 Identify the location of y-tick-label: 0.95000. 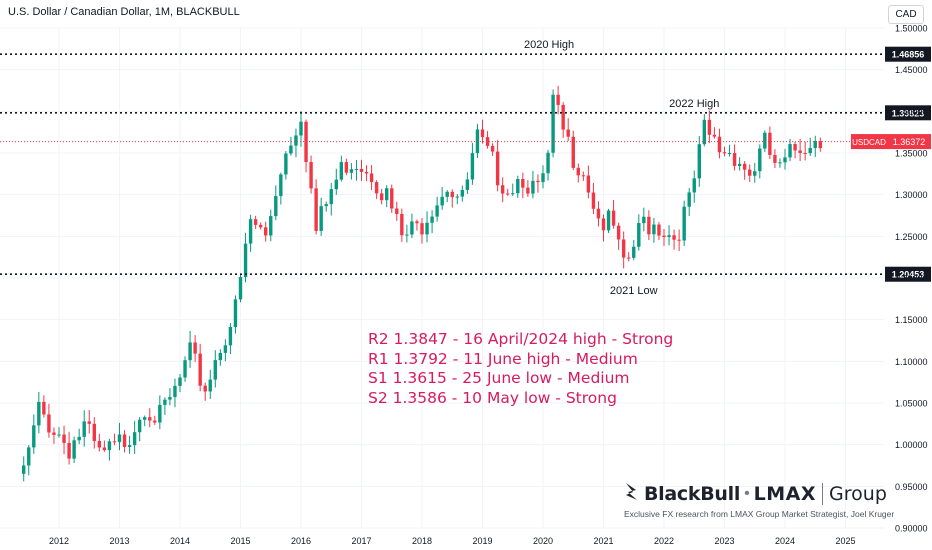
(911, 487).